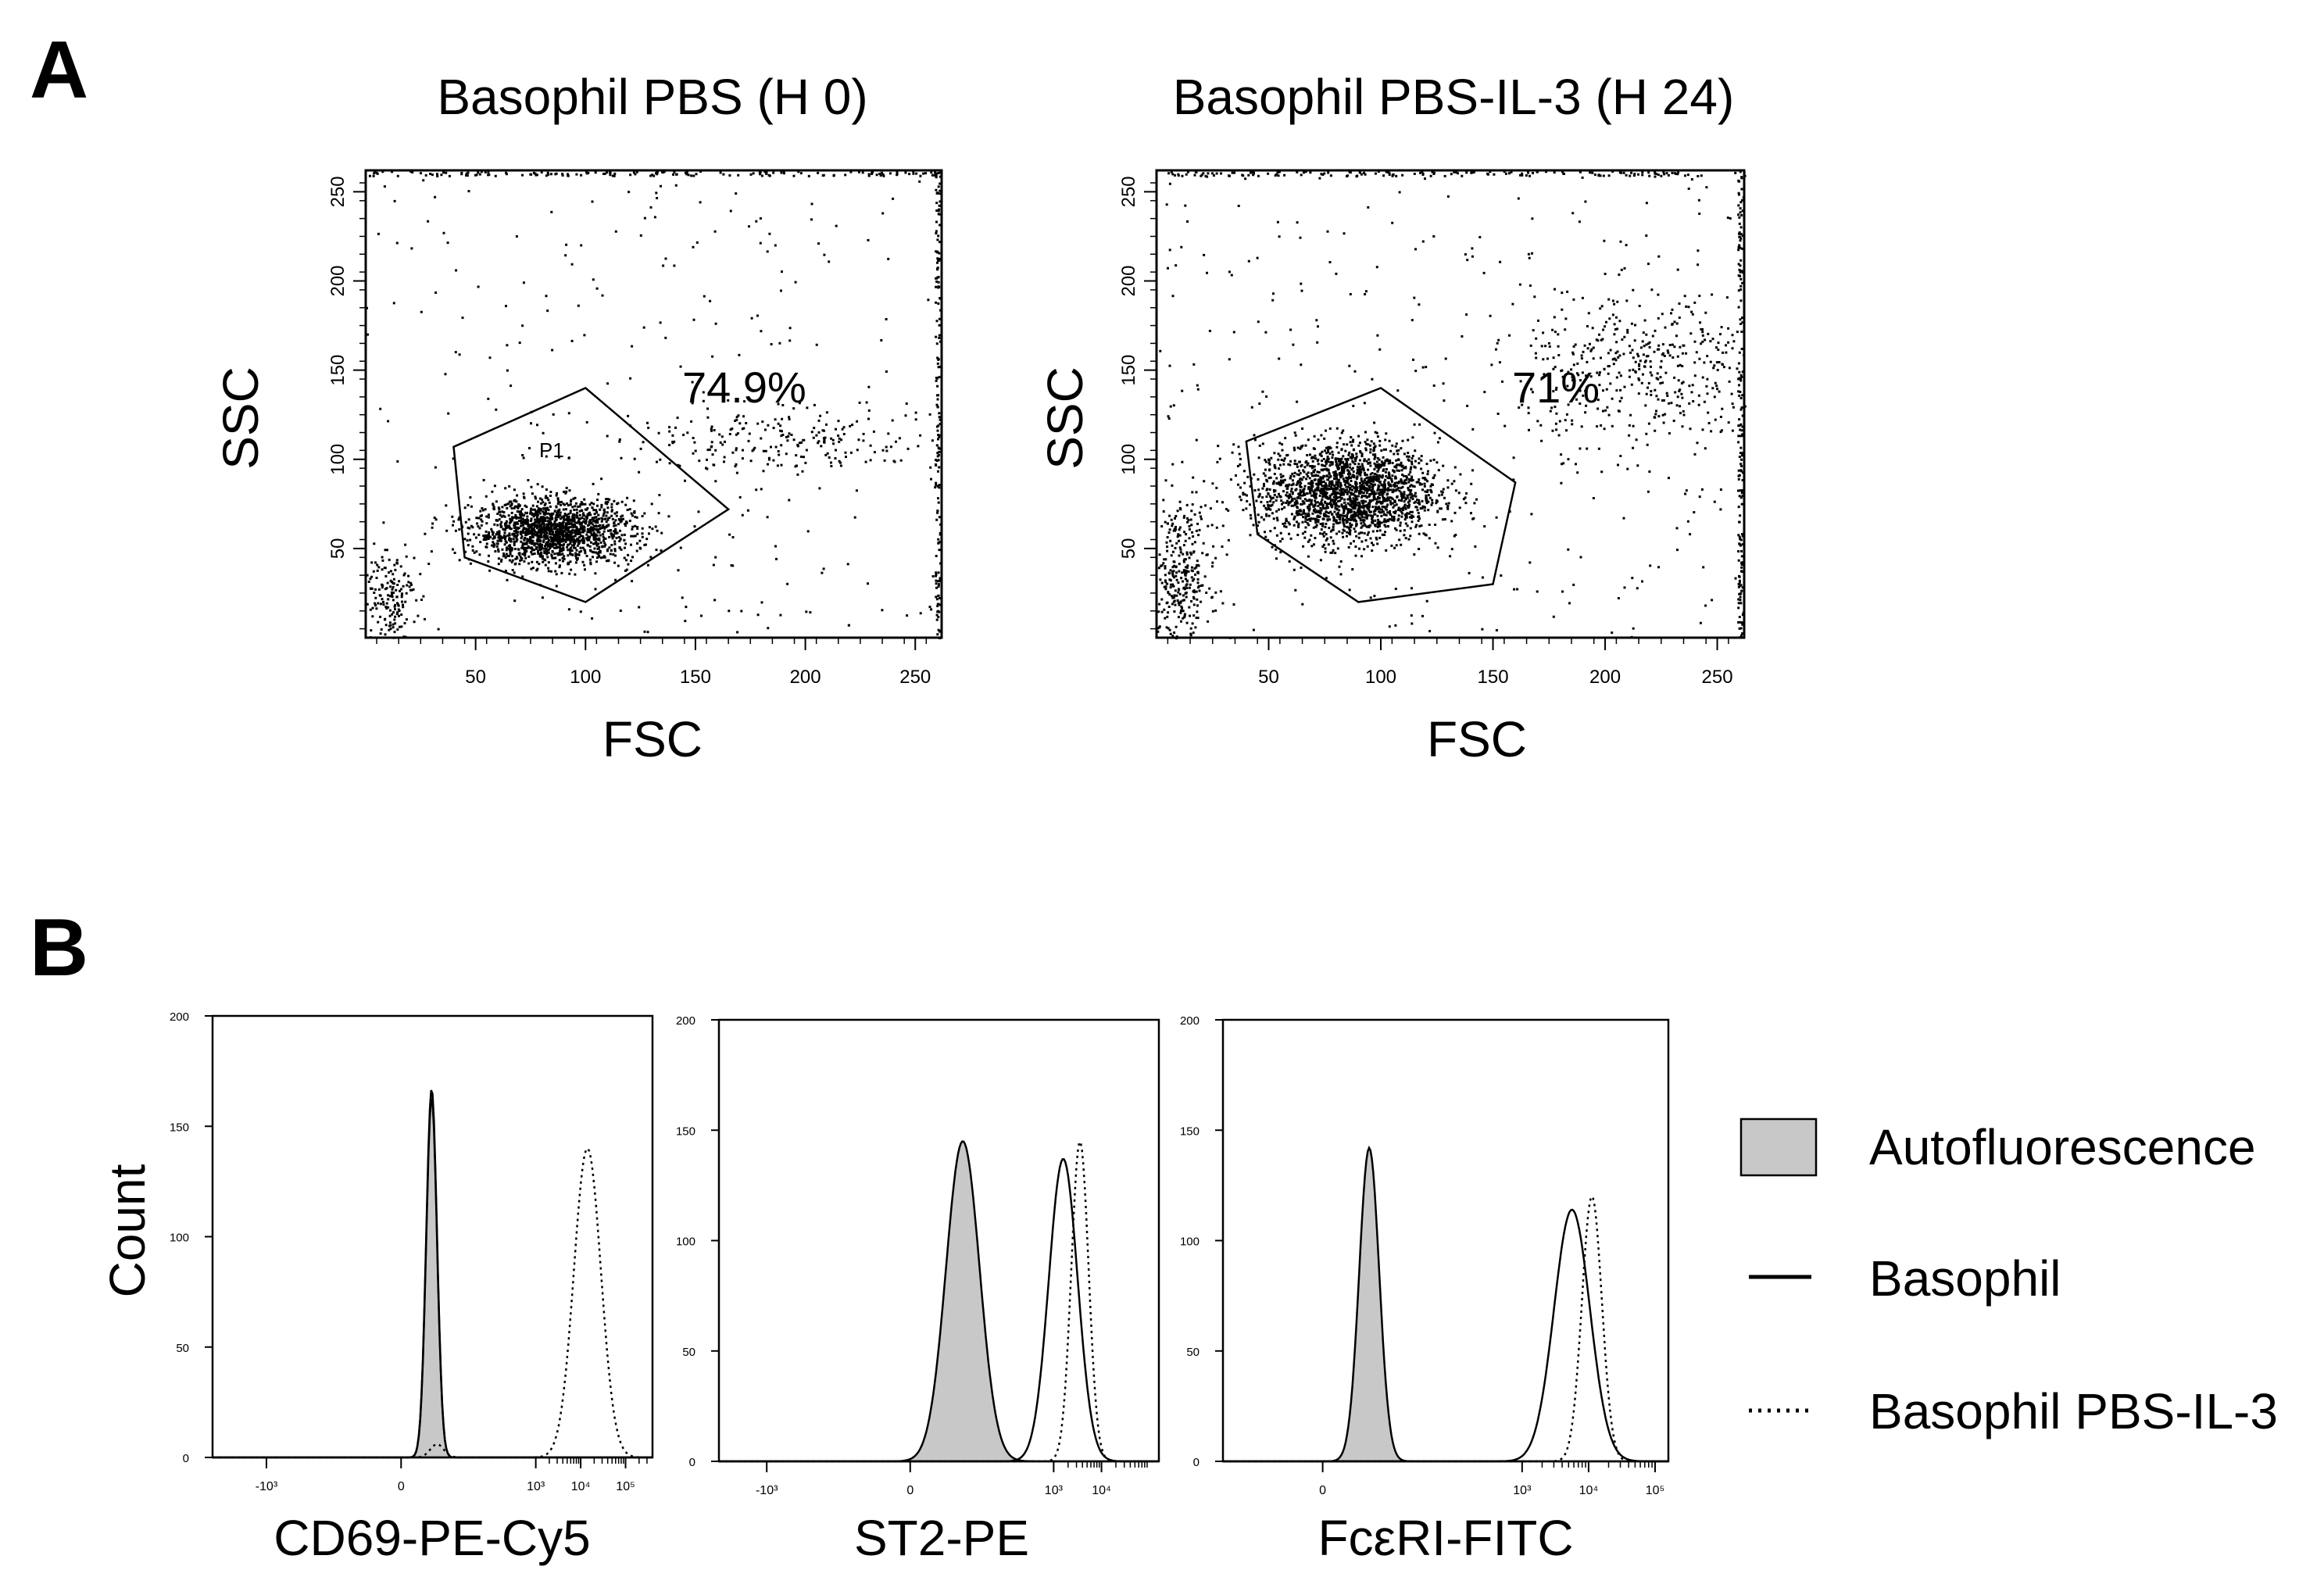 The width and height of the screenshot is (2324, 1577). Describe the element at coordinates (452, 1475) in the screenshot. I see `x-ticks: -10³ 0 10³ 10⁴ 10⁵` at that location.